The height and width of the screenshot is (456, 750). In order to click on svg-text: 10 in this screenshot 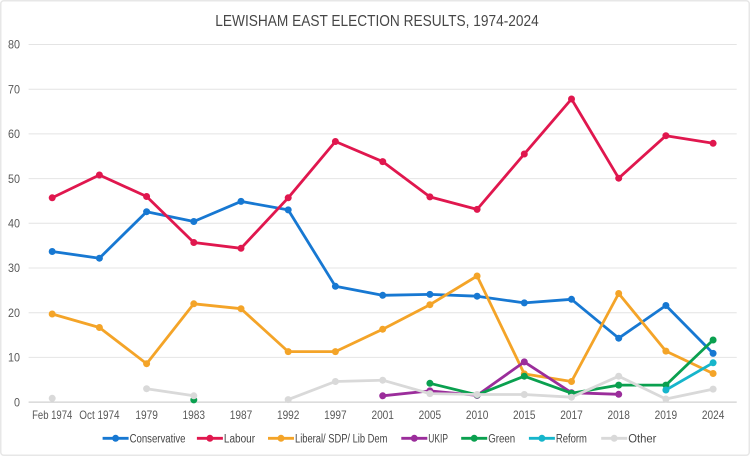, I will do `click(14, 358)`.